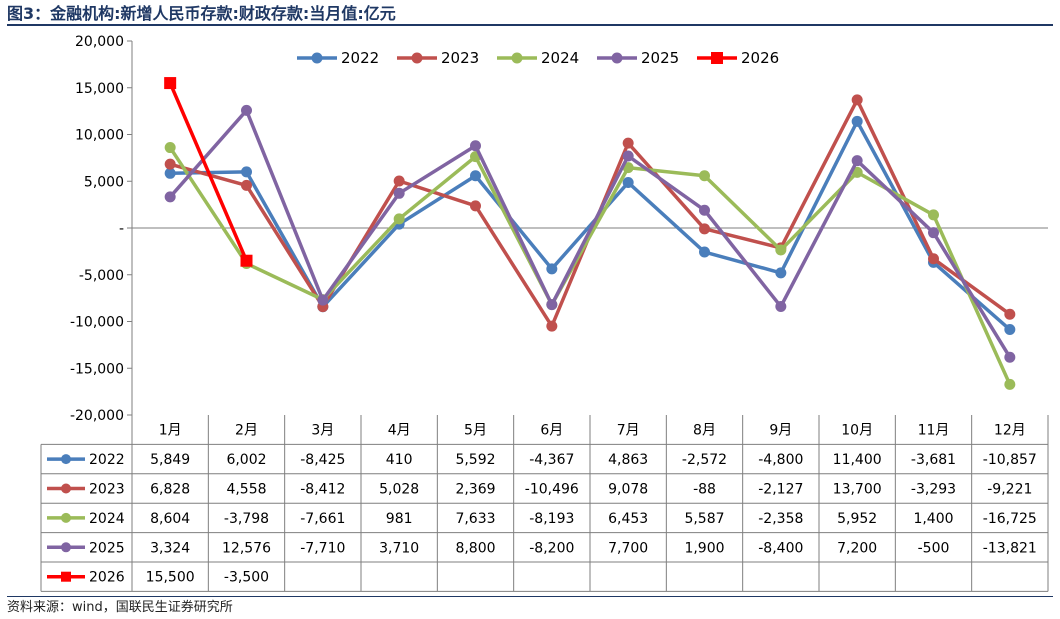 This screenshot has height=619, width=1060. I want to click on table-cell-2025: 8,800, so click(475, 548).